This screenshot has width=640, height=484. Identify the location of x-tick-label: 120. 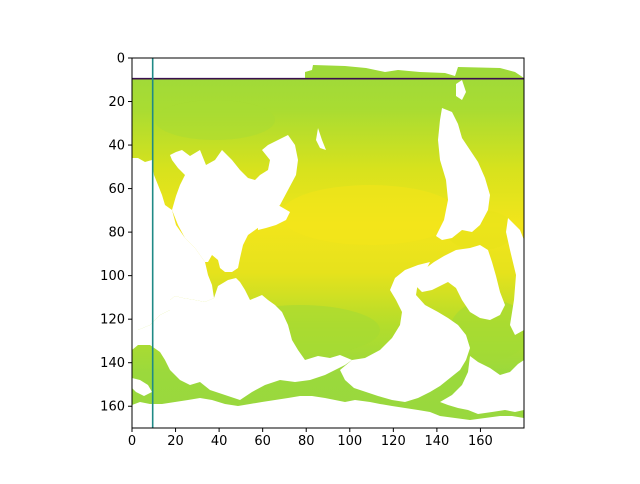
(393, 441).